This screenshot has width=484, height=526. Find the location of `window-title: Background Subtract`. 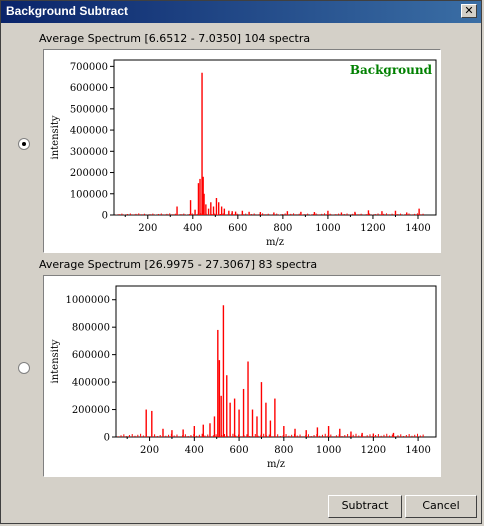

window-title: Background Subtract is located at coordinates (67, 11).